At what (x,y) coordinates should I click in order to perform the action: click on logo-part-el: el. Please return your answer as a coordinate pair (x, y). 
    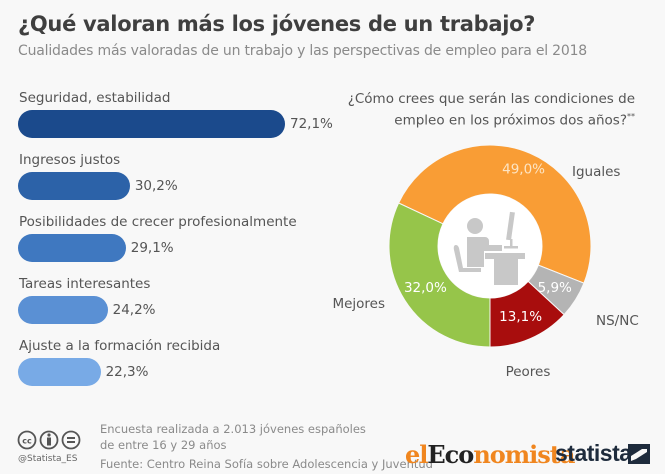
    Looking at the image, I should click on (416, 454).